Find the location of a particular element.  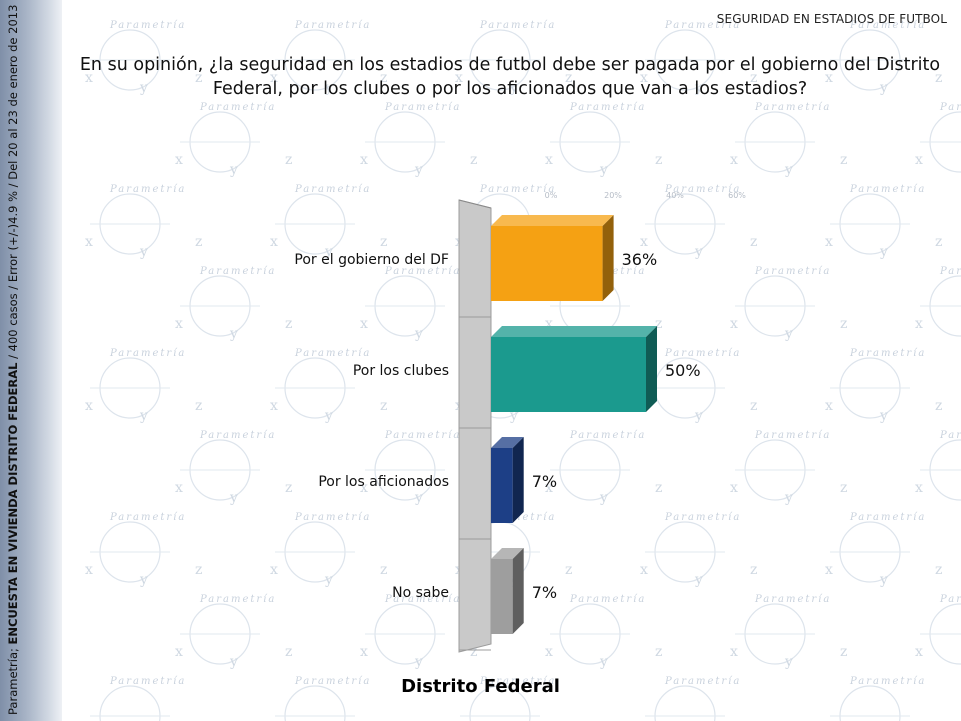

bar-side is located at coordinates (608, 258).